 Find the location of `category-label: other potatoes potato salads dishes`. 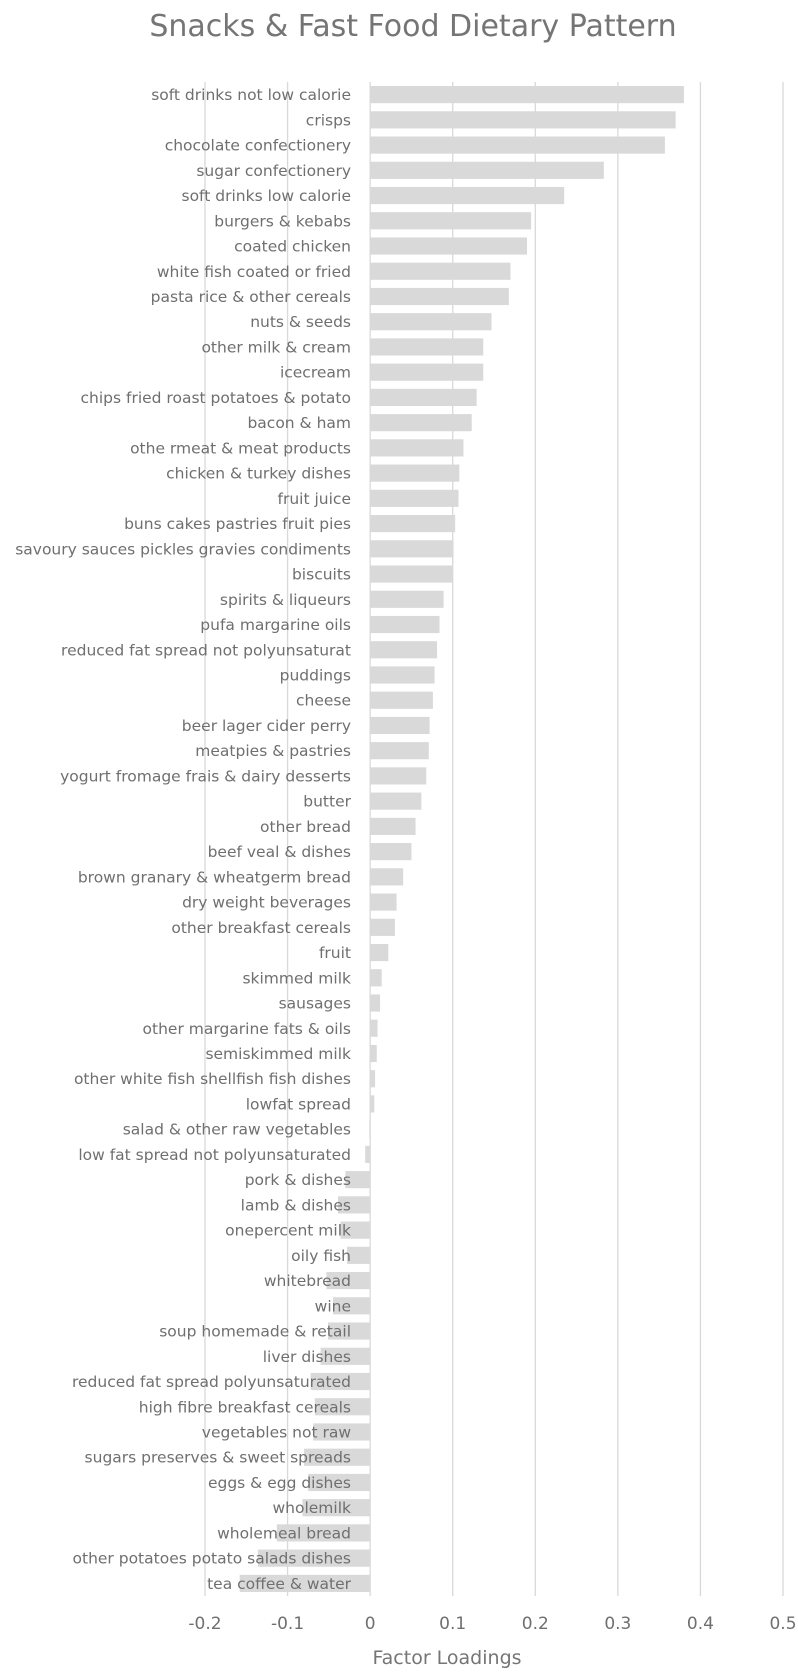

category-label: other potatoes potato salads dishes is located at coordinates (212, 1559).